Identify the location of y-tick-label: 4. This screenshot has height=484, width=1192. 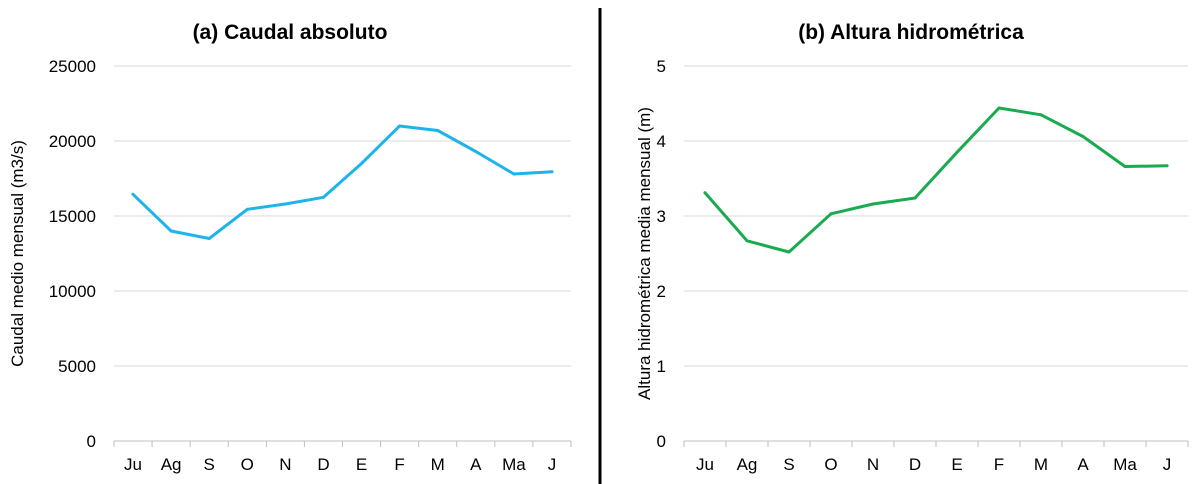
(661, 141).